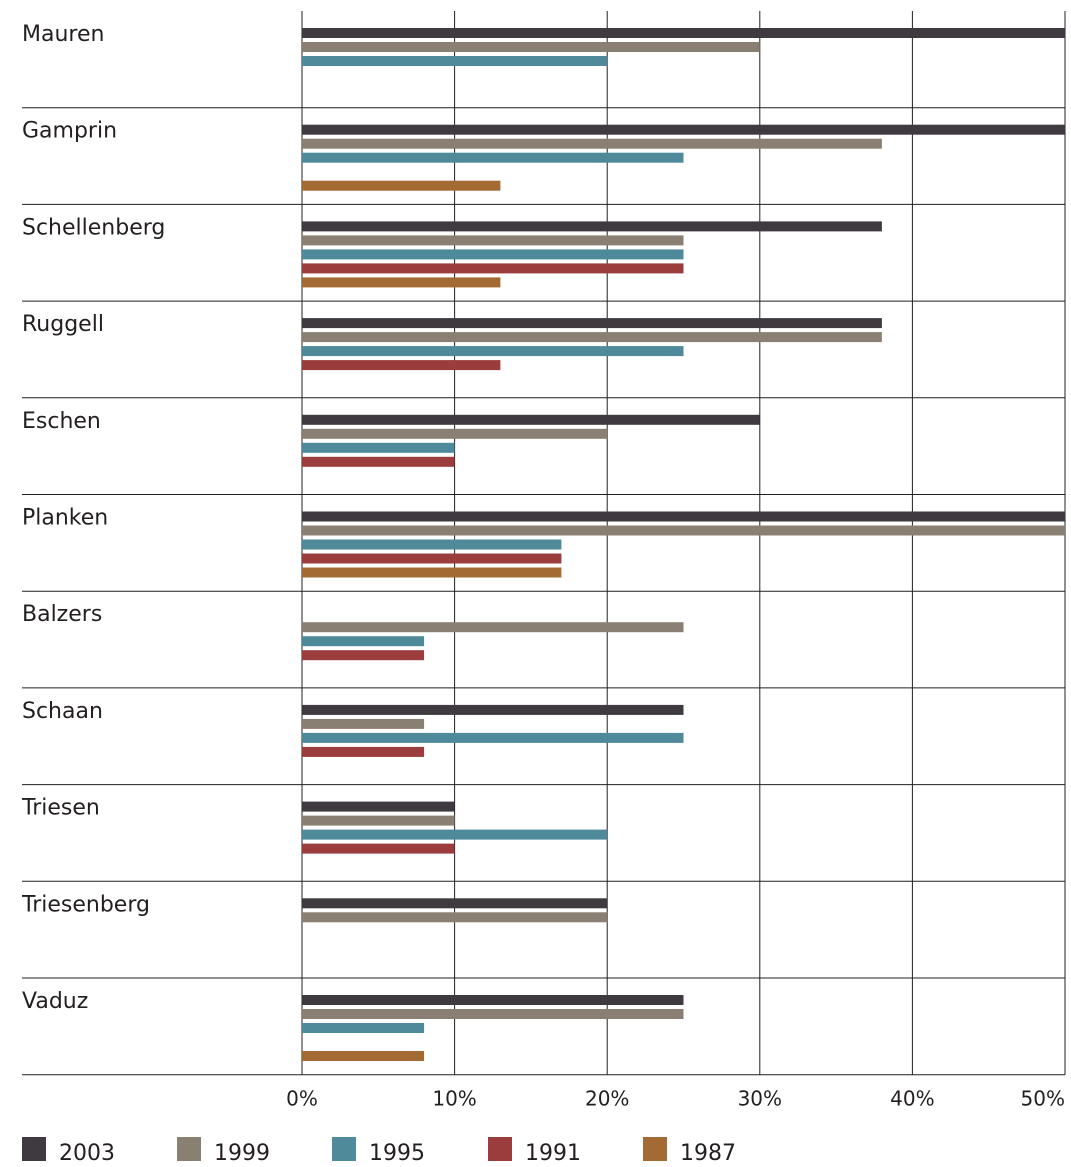  What do you see at coordinates (63, 34) in the screenshot?
I see `category-label: Mauren` at bounding box center [63, 34].